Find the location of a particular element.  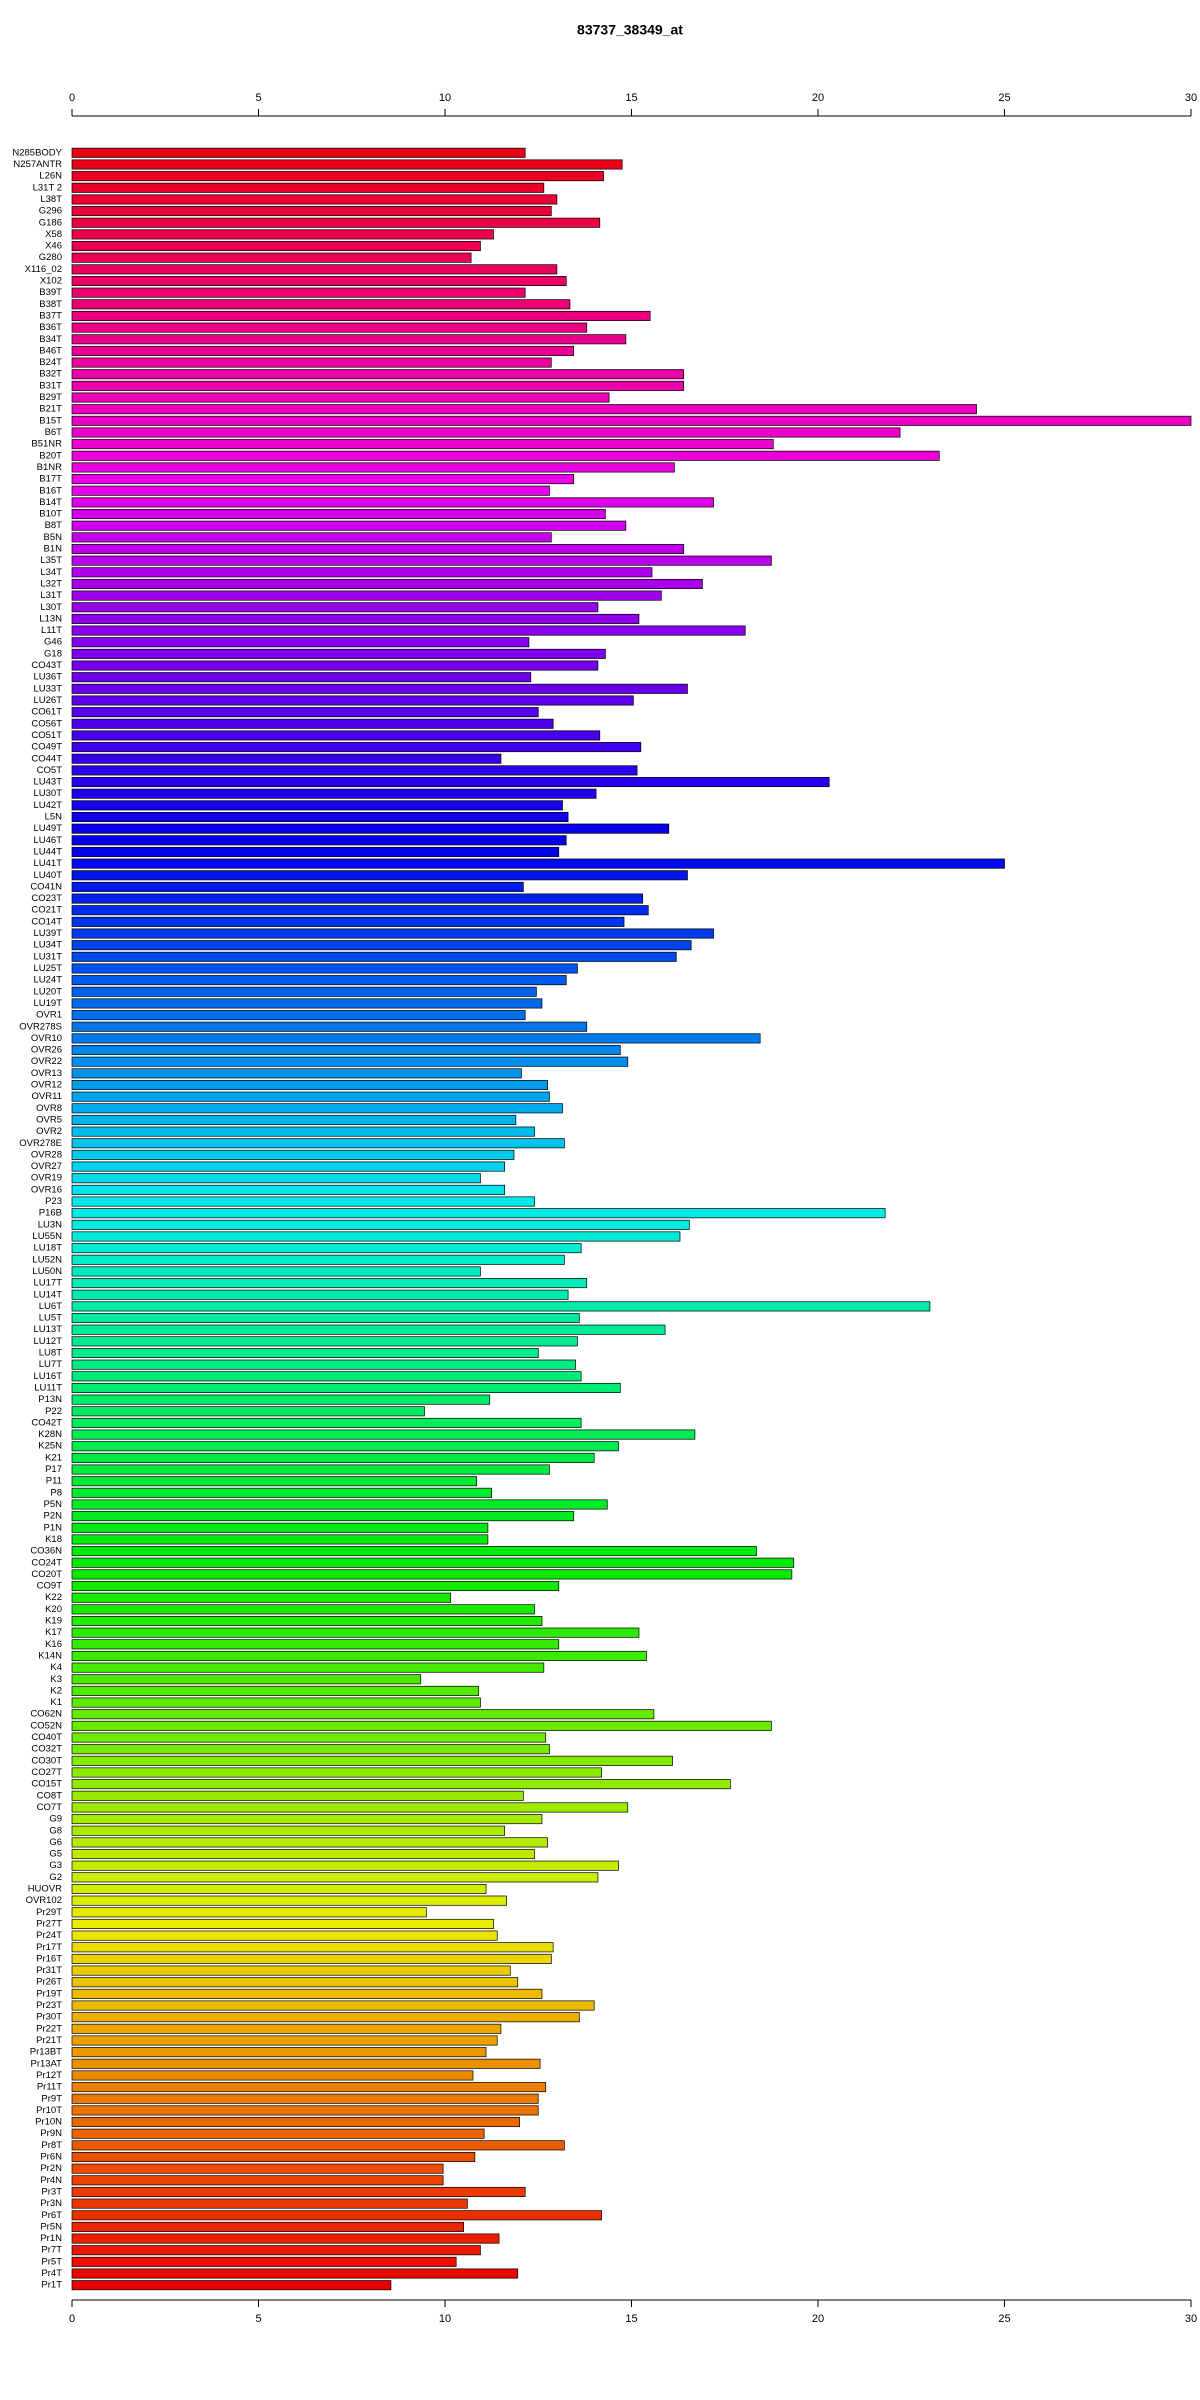

y-tick-label: Pr13BT is located at coordinates (46, 2052).